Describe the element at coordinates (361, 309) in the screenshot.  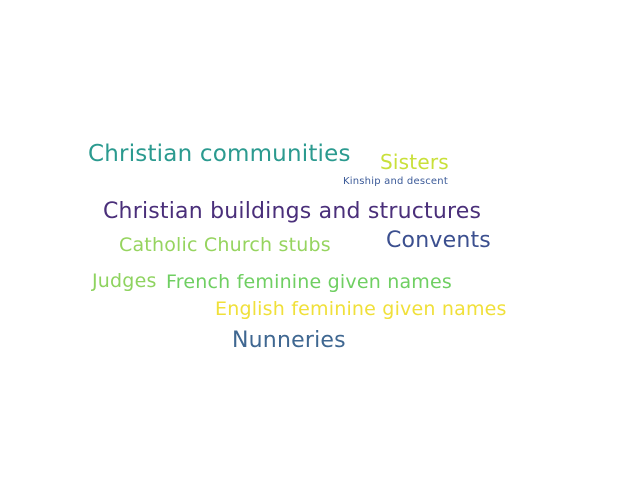
I see `word-english-feminine-given-names: English feminine given names` at that location.